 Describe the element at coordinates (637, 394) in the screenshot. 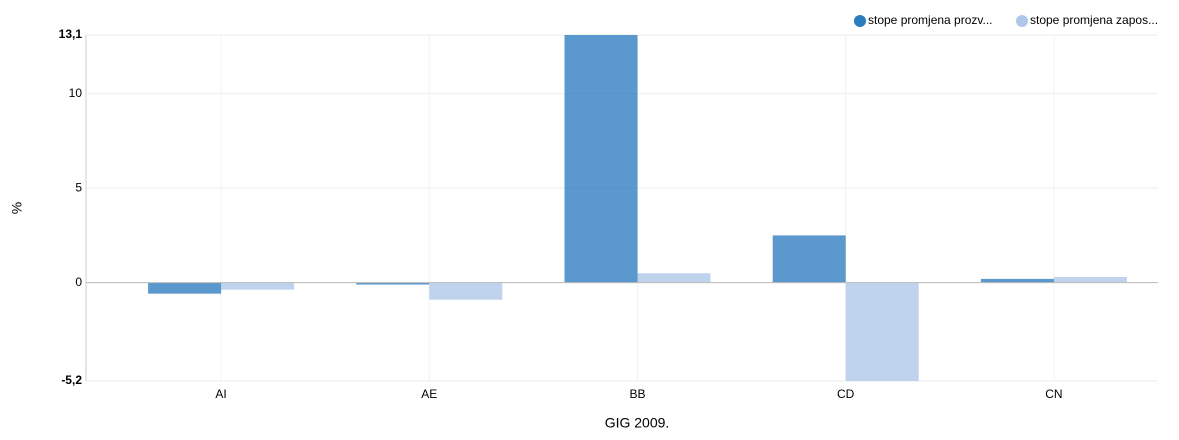

I see `x-tick-label: BB` at that location.